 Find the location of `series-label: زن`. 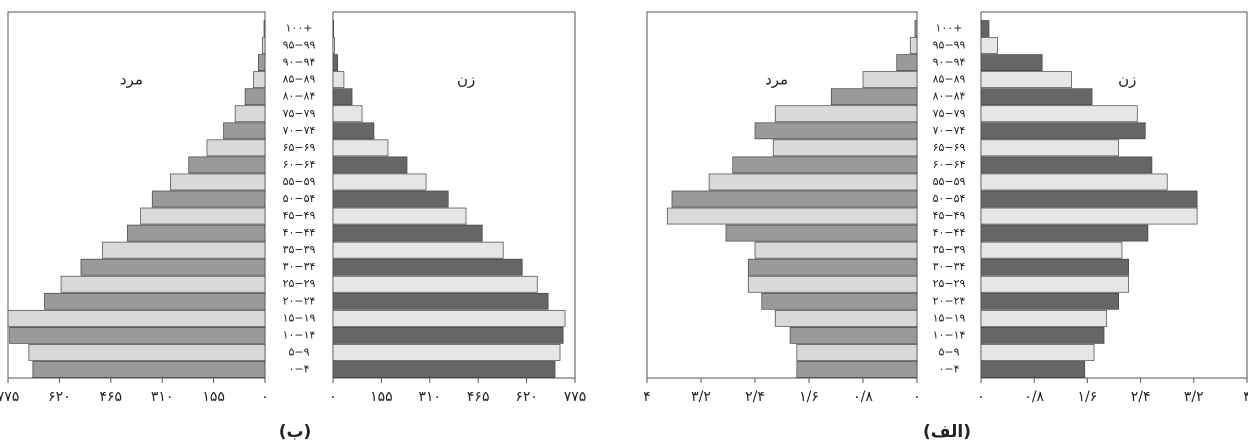

series-label: زن is located at coordinates (1127, 80).